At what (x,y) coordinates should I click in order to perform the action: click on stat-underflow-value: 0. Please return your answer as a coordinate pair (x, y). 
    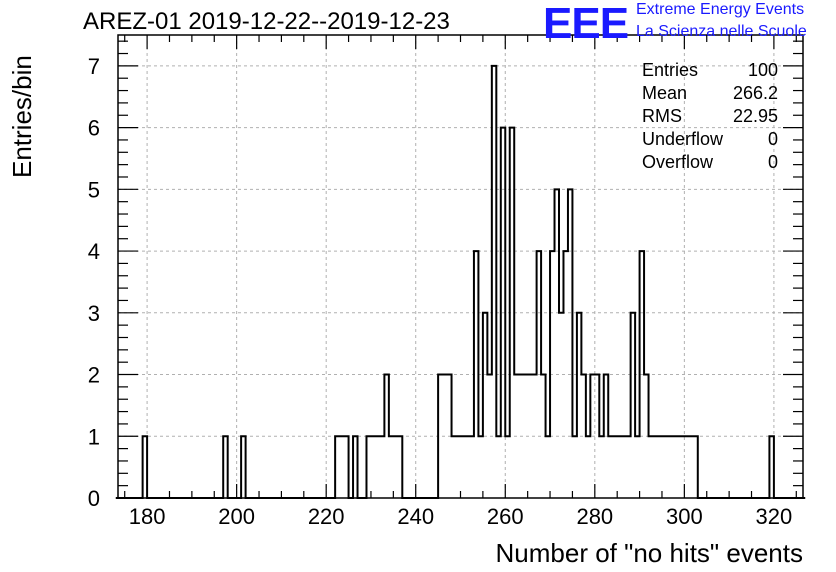
    Looking at the image, I should click on (772, 139).